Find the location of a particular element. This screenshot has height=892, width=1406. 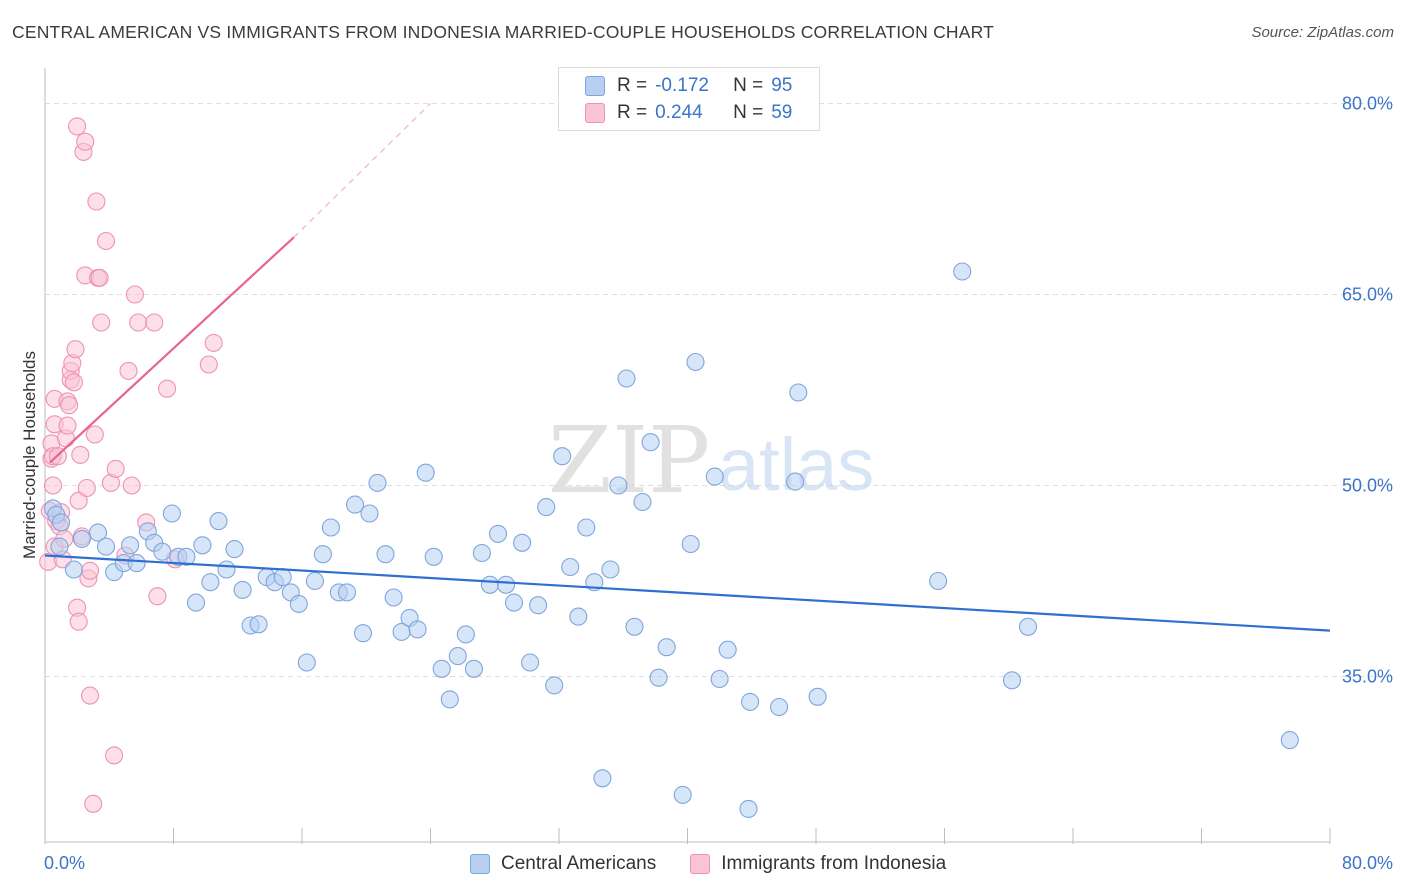

zipatlas-watermark: ZIP atlas is located at coordinates (711, 460).